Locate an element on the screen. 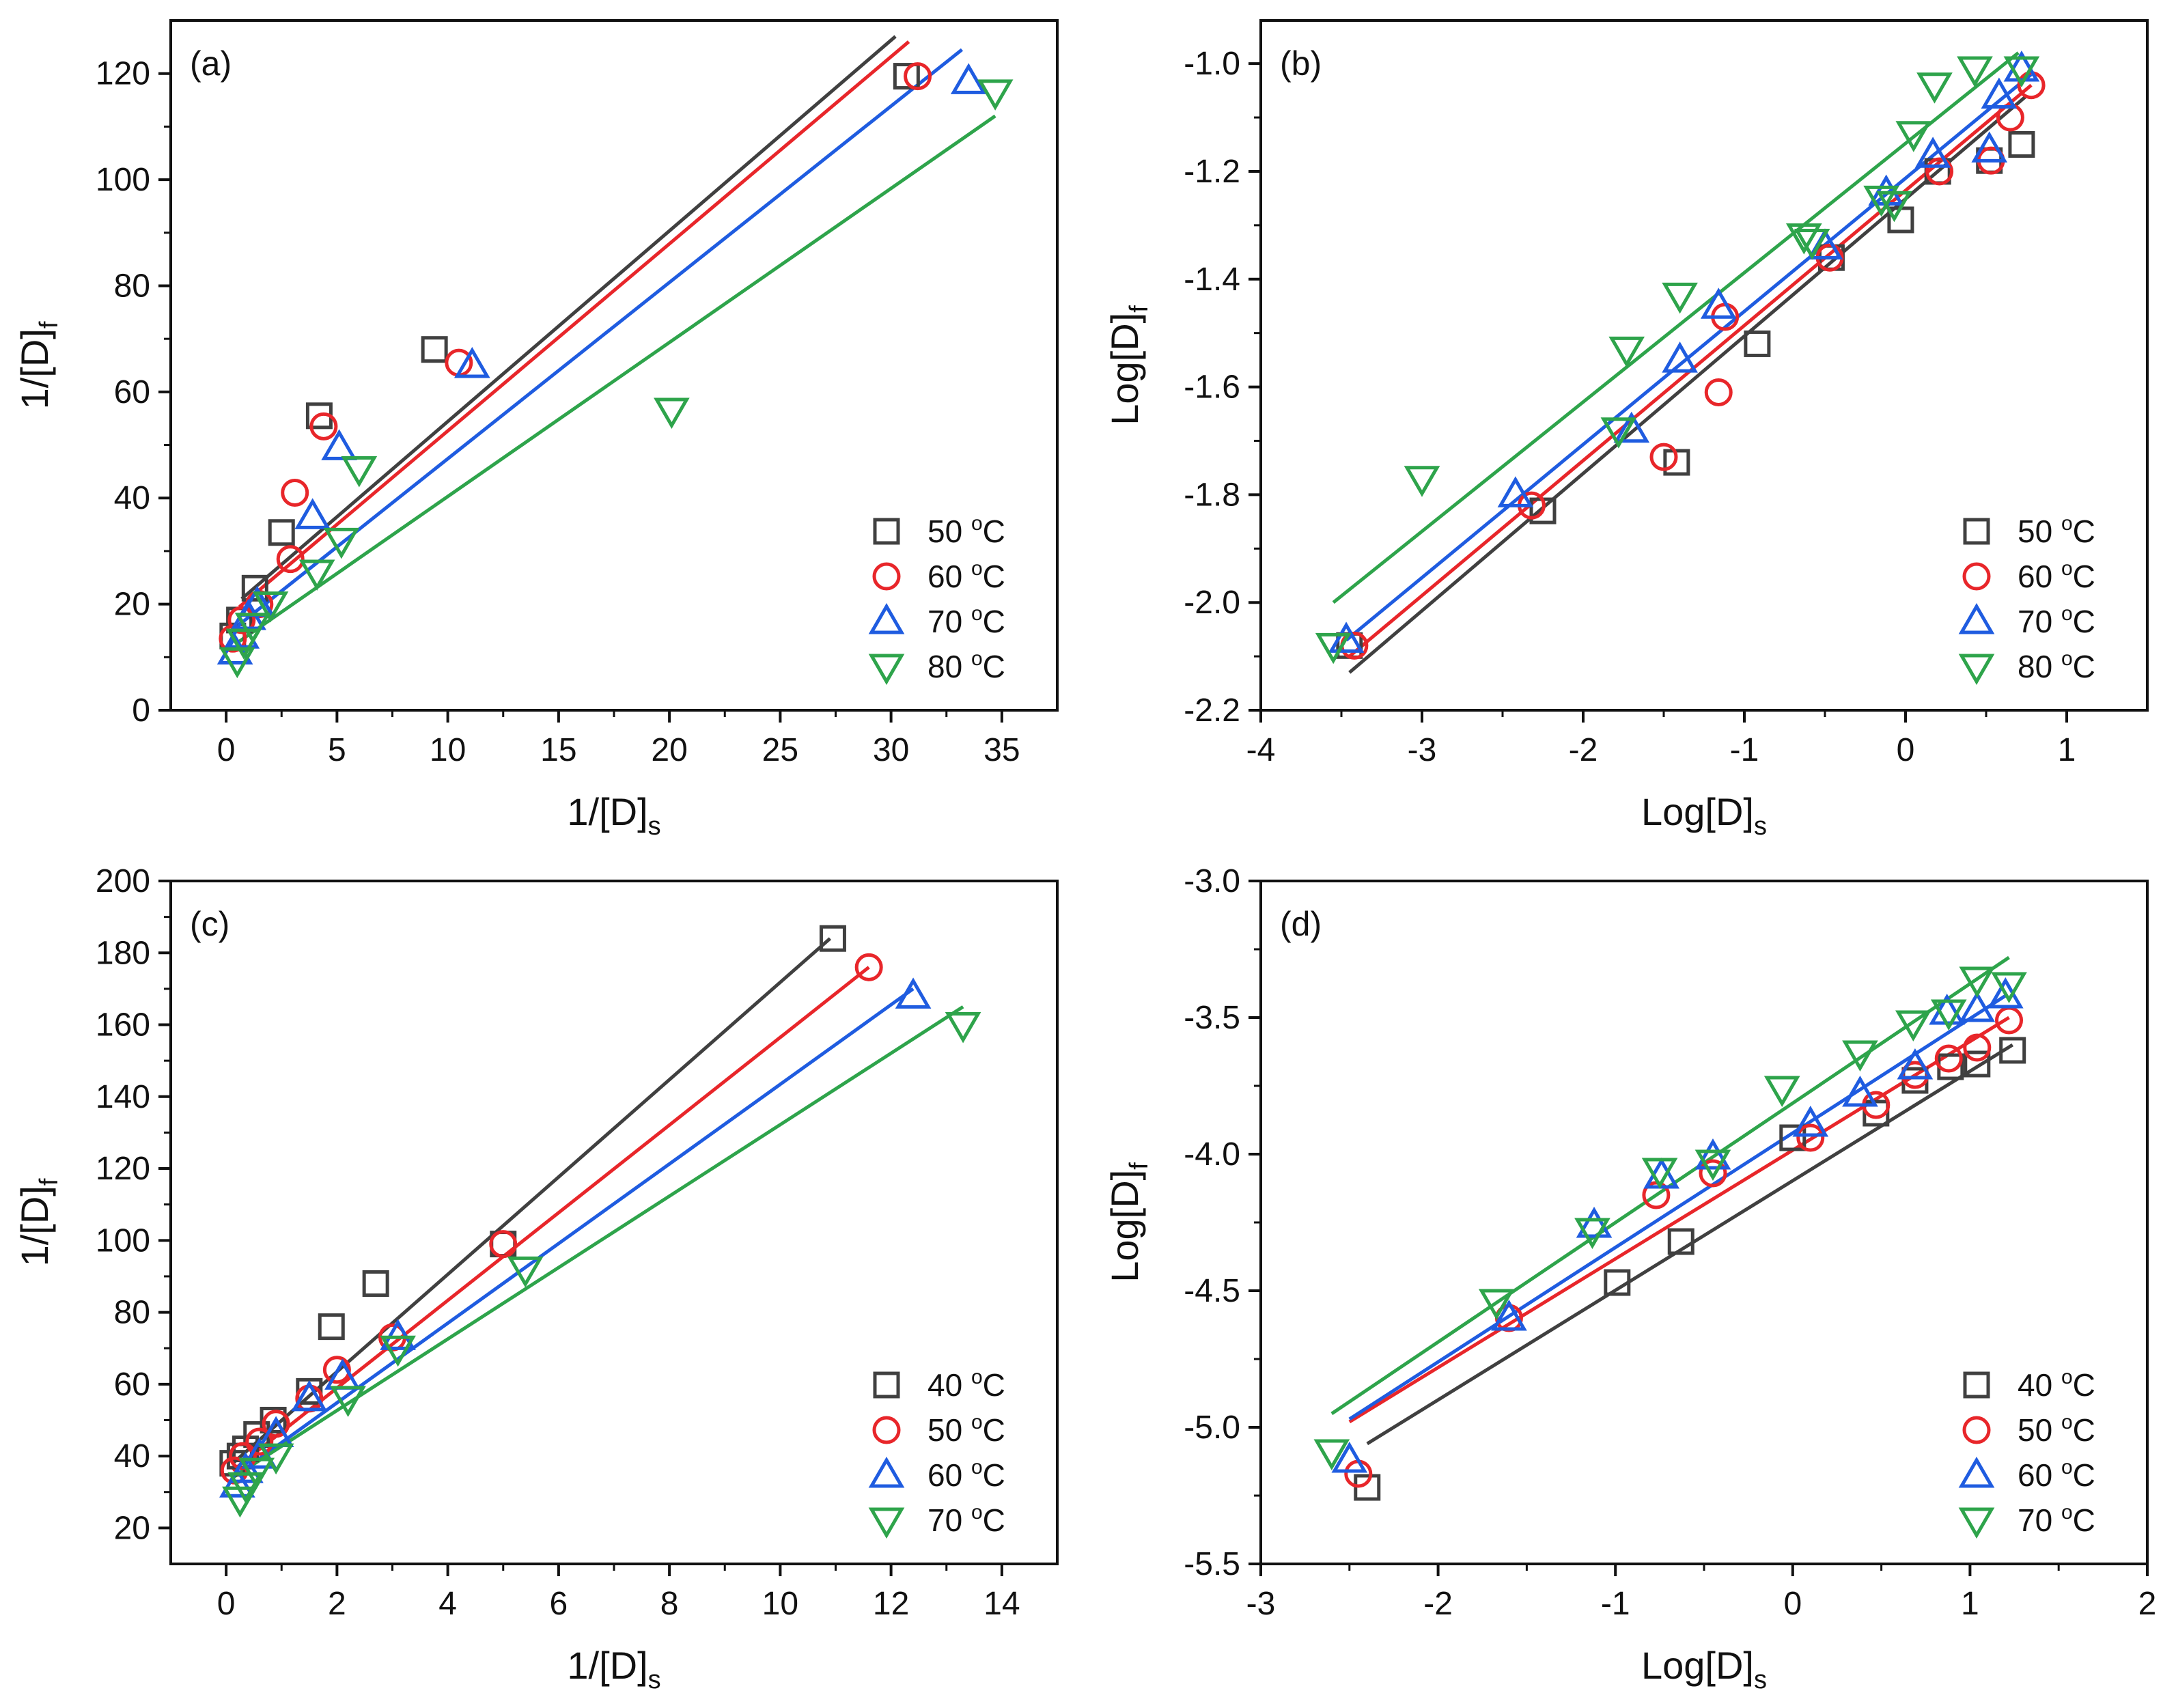  legend-item-80: 80 oC is located at coordinates (936, 666).